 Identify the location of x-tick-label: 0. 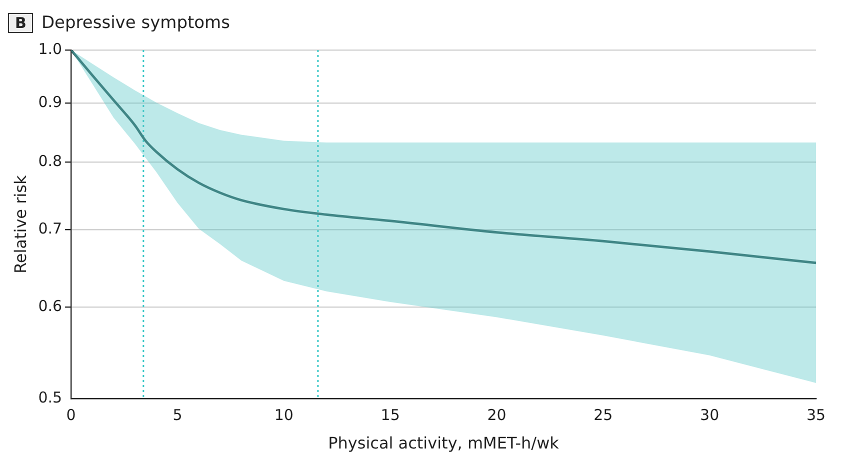
(71, 415).